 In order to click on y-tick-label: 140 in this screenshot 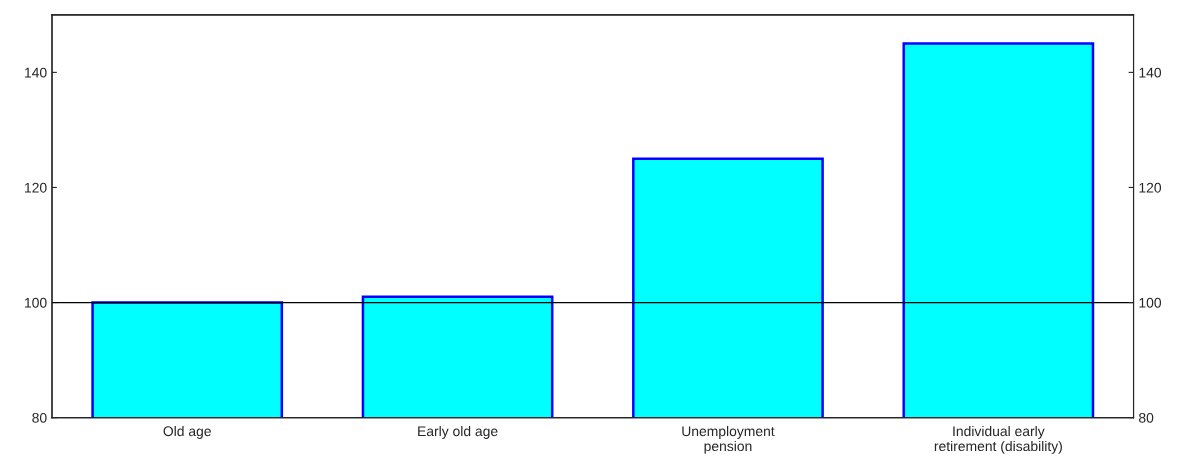, I will do `click(36, 72)`.